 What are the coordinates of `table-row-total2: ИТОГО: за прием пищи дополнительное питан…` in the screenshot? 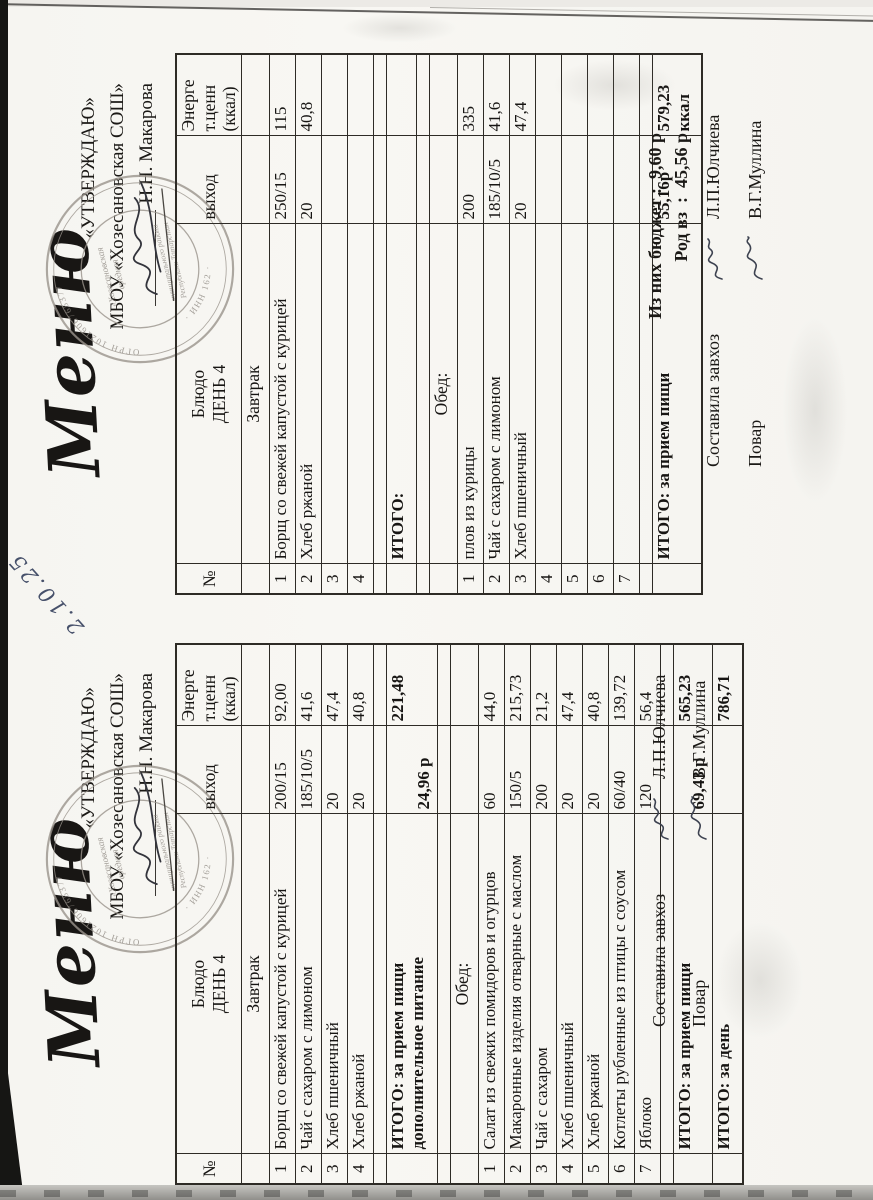 It's located at (412, 914).